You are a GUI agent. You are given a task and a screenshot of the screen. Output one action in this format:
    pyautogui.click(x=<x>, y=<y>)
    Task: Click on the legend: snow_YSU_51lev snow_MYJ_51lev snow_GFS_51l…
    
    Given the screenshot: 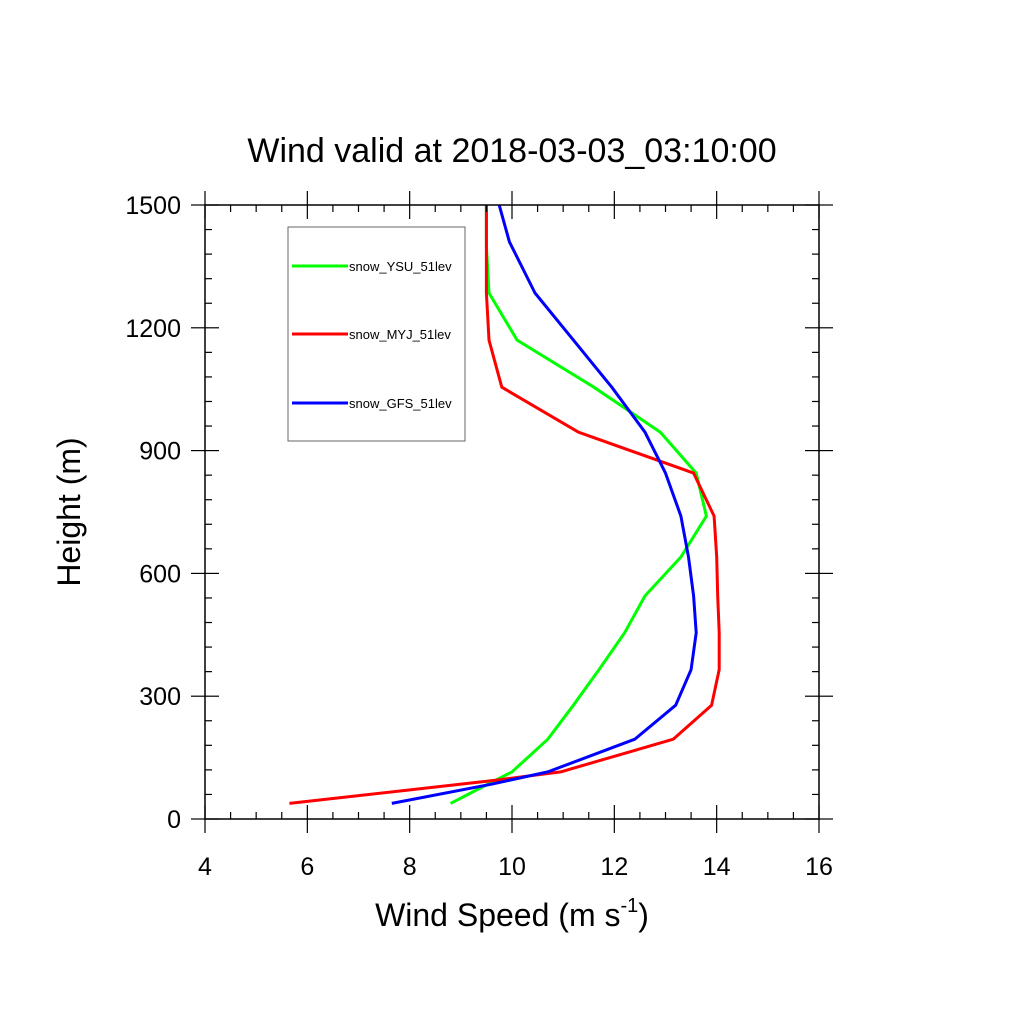 What is the action you would take?
    pyautogui.click(x=376, y=334)
    